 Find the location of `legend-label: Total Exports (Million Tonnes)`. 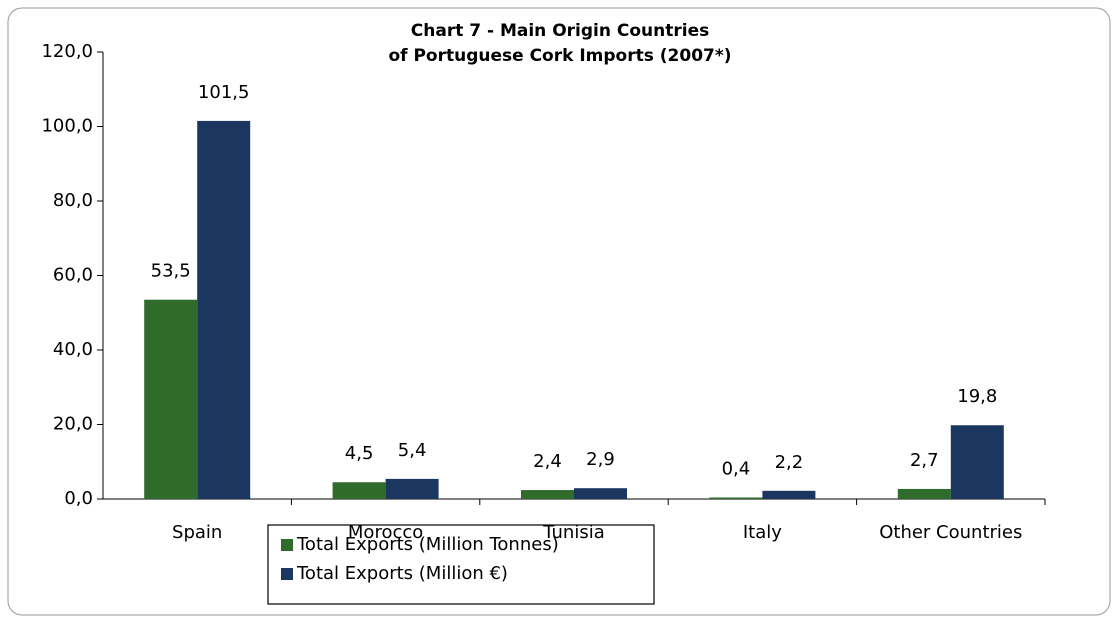

legend-label: Total Exports (Million Tonnes) is located at coordinates (427, 544).